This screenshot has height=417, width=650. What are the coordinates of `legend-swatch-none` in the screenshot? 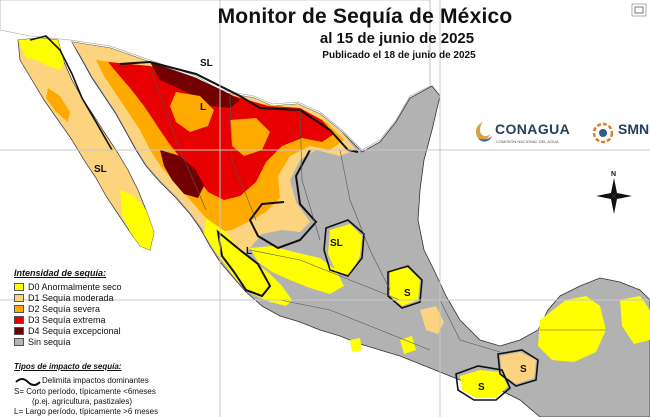 It's located at (19, 342).